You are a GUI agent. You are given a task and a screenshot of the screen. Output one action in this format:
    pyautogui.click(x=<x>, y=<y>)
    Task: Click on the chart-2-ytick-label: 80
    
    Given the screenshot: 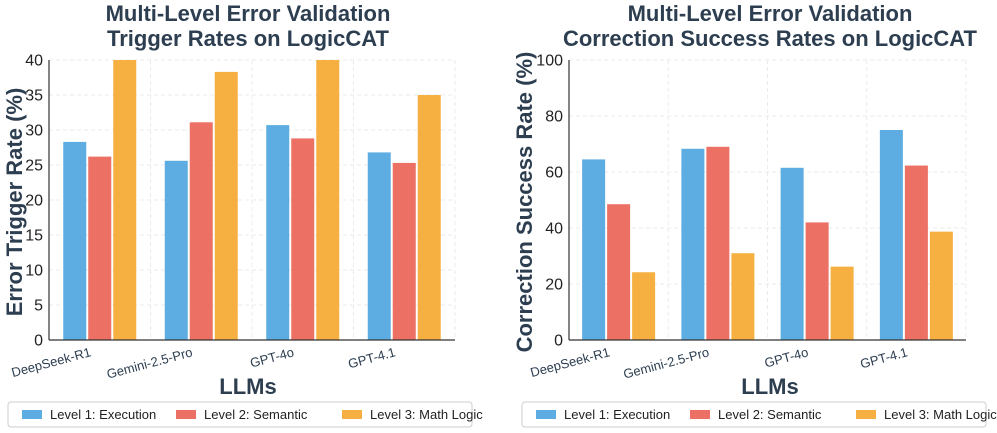 What is the action you would take?
    pyautogui.click(x=554, y=117)
    